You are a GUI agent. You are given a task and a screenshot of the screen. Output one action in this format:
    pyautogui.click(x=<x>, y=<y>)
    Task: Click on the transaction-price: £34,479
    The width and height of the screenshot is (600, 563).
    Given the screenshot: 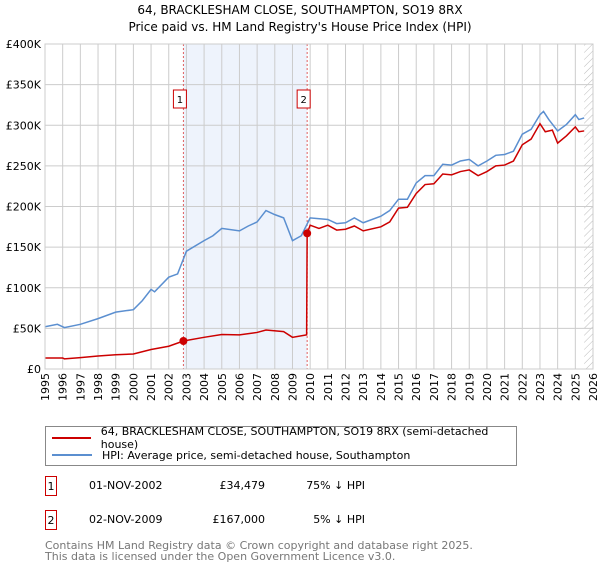 What is the action you would take?
    pyautogui.click(x=242, y=485)
    